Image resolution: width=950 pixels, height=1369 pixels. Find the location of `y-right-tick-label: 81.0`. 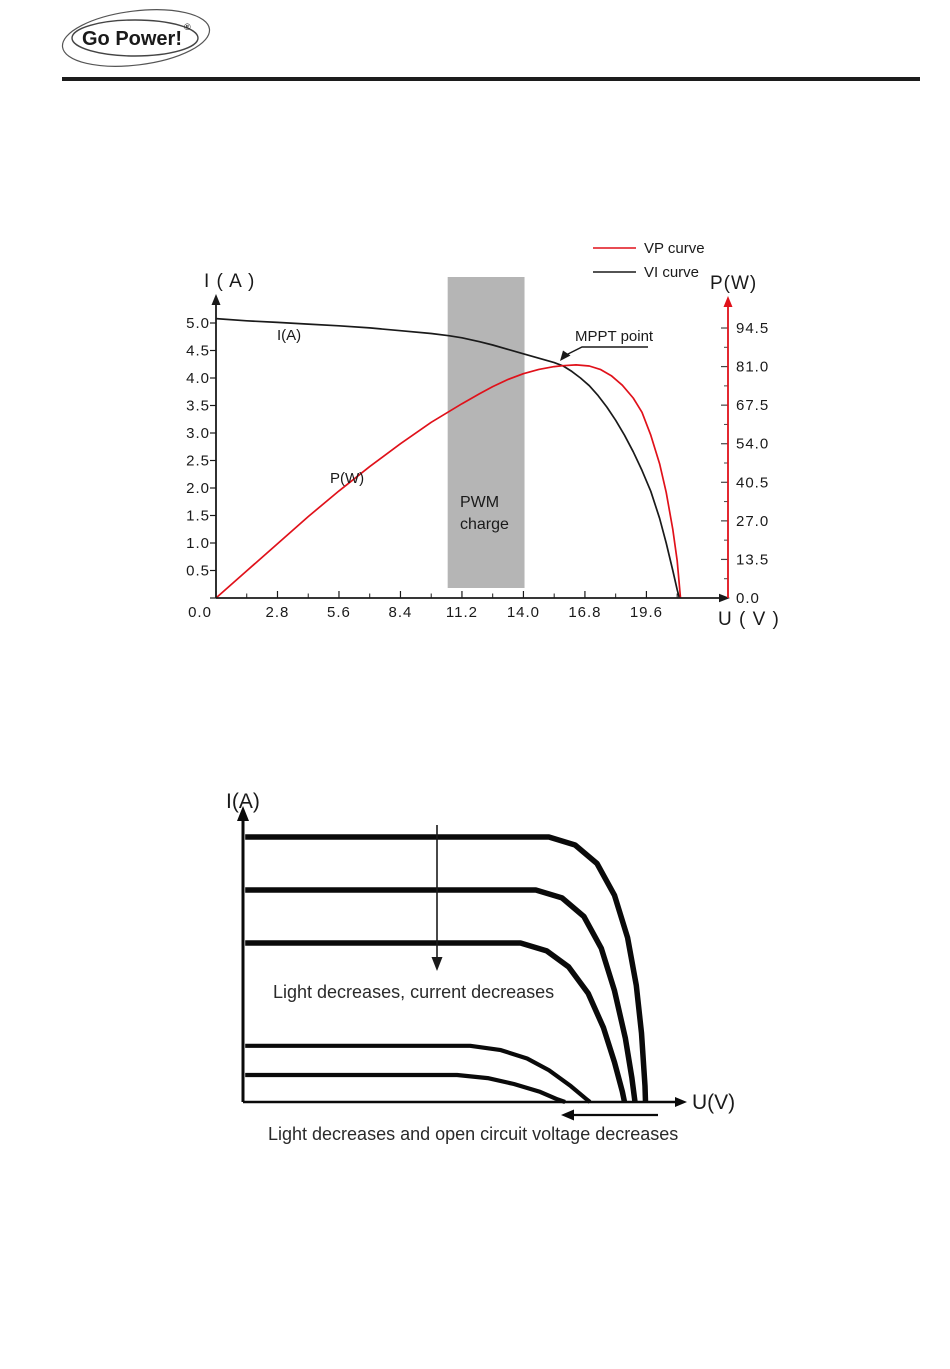

y-right-tick-label: 81.0 is located at coordinates (752, 367).